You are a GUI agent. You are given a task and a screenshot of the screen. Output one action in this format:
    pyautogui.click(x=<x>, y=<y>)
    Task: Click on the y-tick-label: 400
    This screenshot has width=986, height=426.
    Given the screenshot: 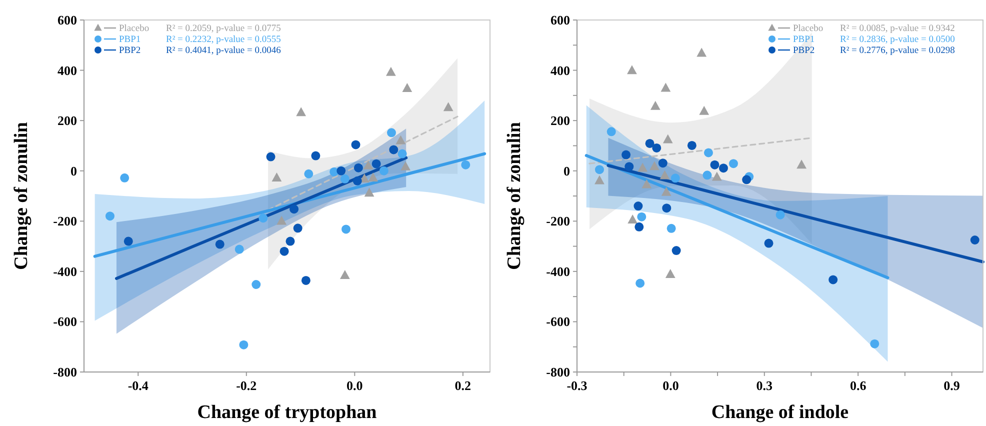 What is the action you would take?
    pyautogui.click(x=67, y=70)
    